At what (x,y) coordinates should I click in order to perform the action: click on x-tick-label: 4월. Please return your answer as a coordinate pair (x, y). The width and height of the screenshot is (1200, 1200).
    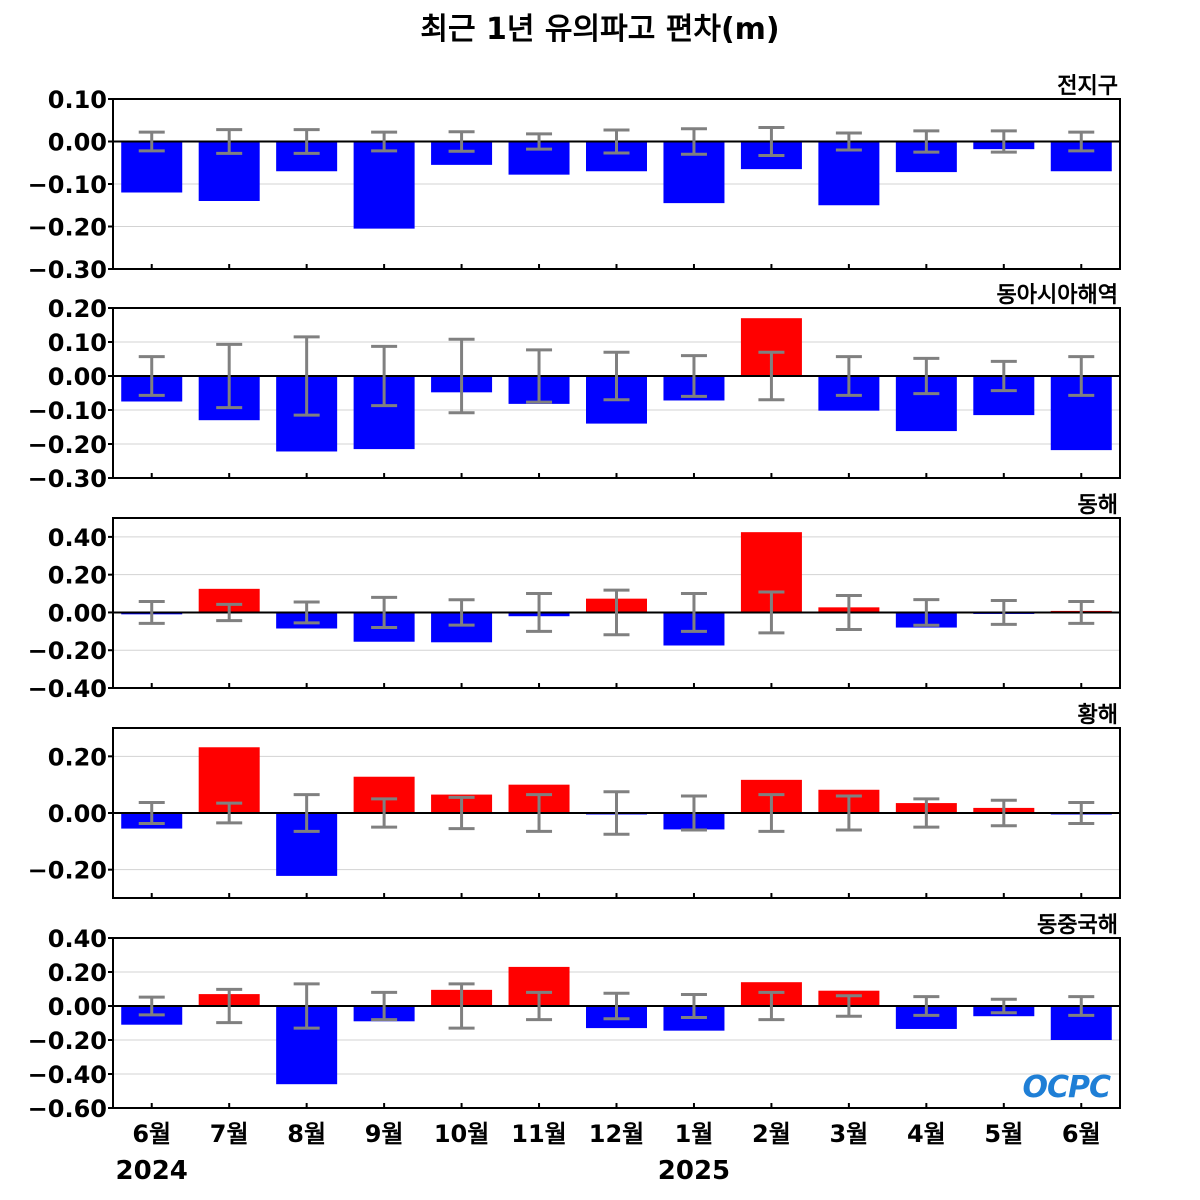
    Looking at the image, I should click on (926, 1134).